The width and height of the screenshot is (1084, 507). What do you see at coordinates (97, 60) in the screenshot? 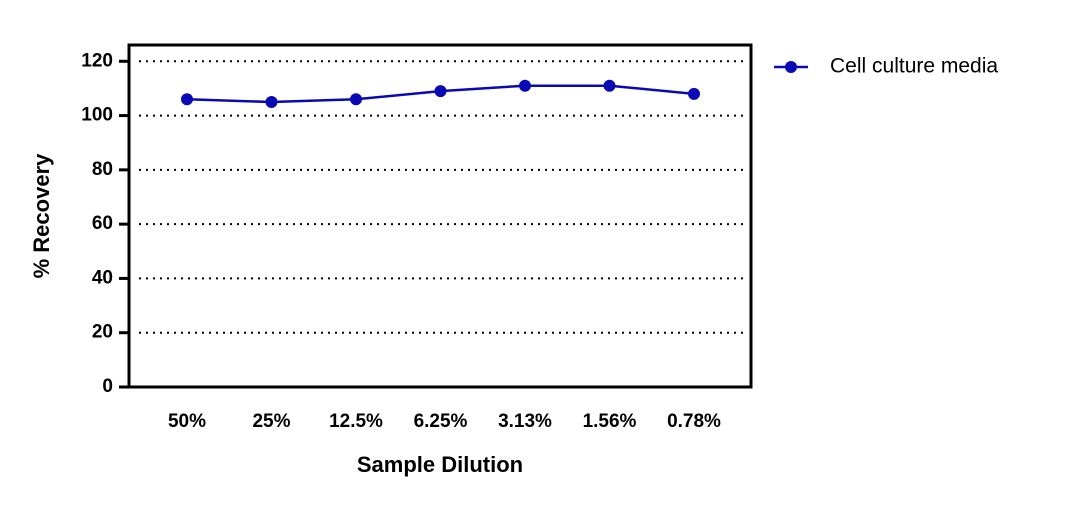
I see `y-tick-label: 120` at bounding box center [97, 60].